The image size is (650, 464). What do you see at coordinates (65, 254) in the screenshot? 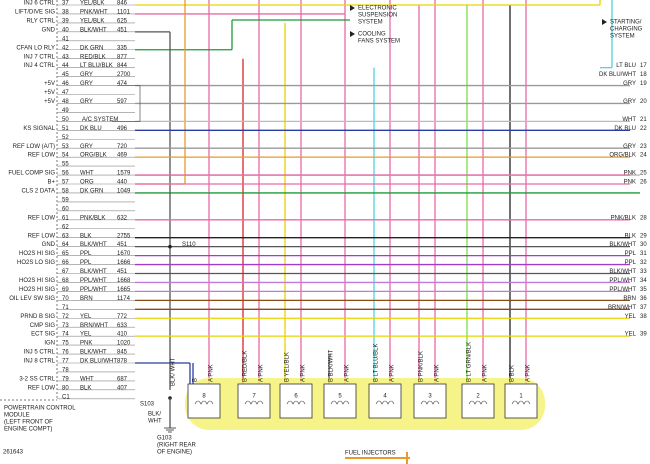
I see `pin-number: 65` at bounding box center [65, 254].